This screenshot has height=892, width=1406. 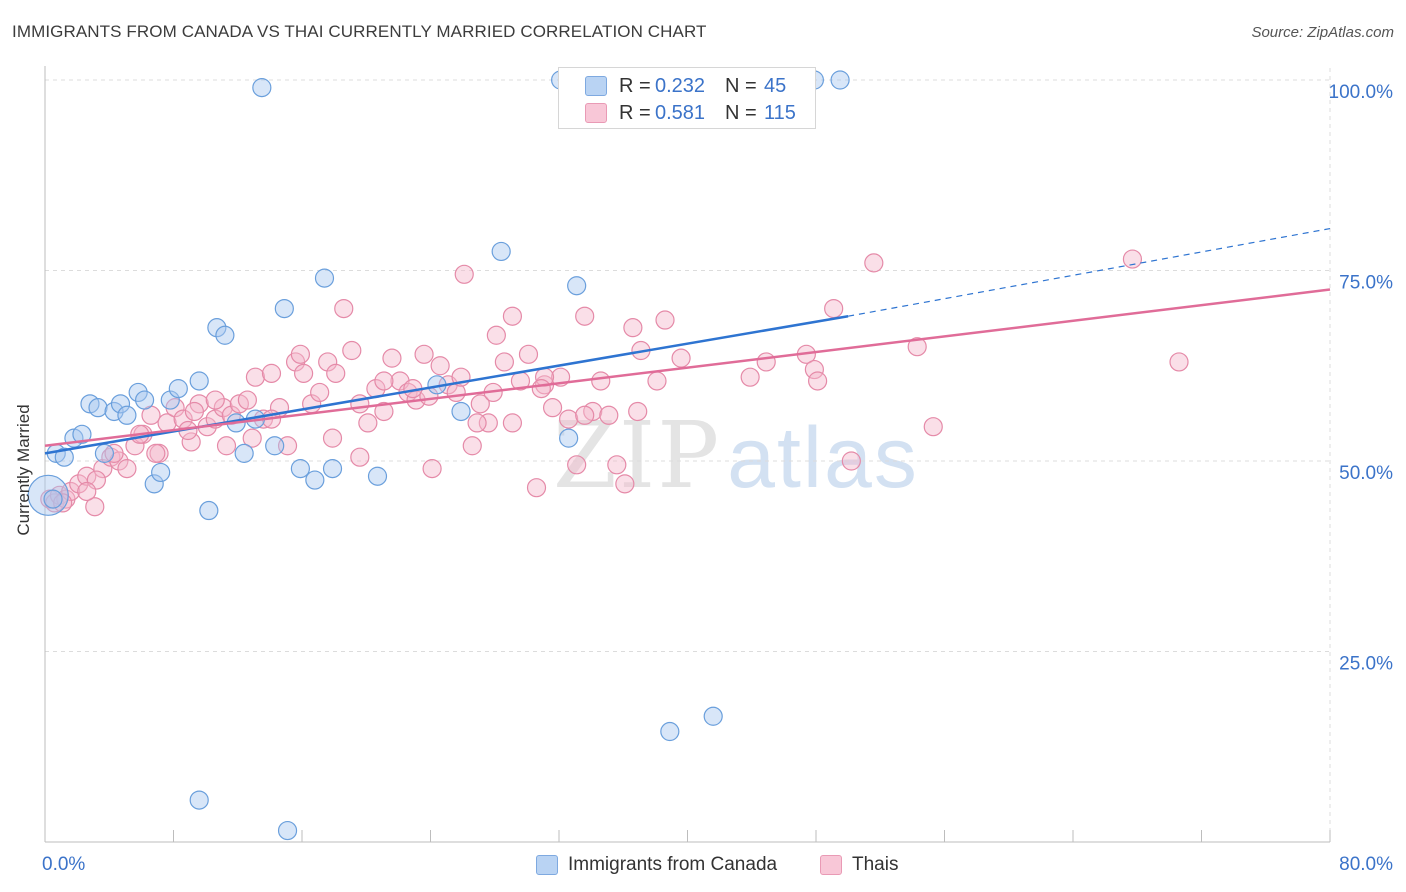 I want to click on r-value: 0.581, so click(x=680, y=112).